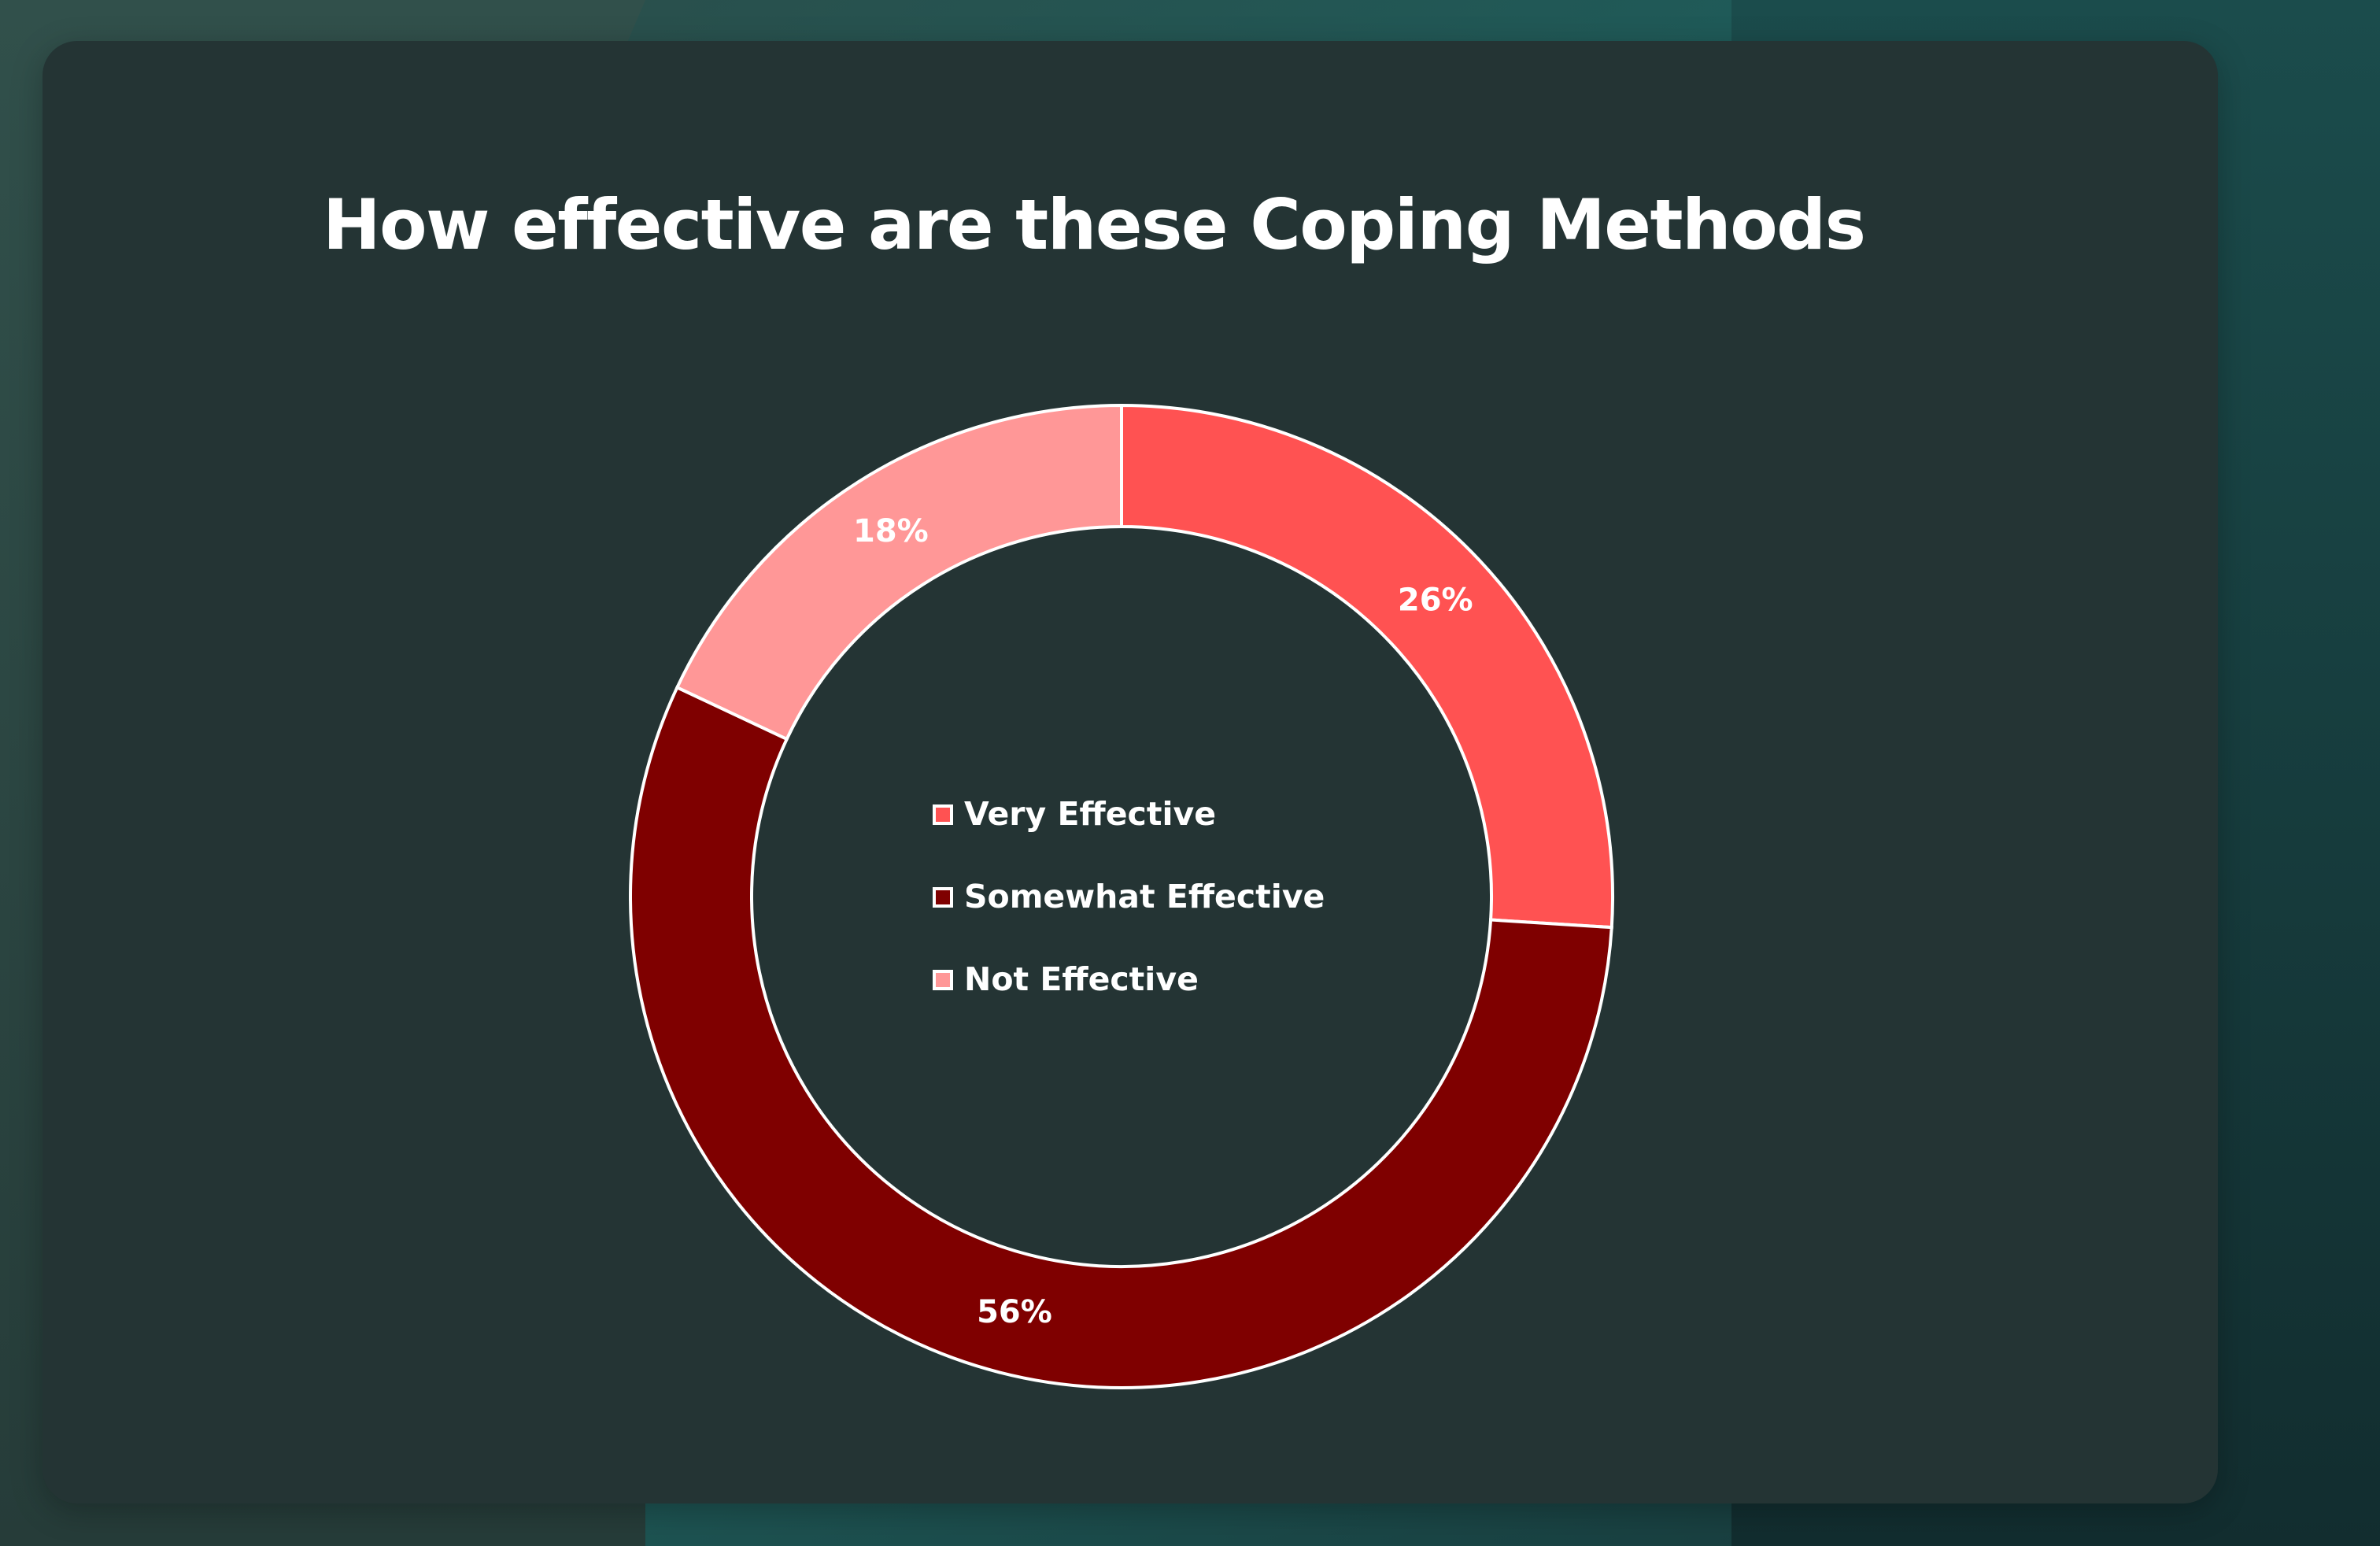 The image size is (2380, 1546). I want to click on legend-item-very-effective: Very Effective, so click(1074, 814).